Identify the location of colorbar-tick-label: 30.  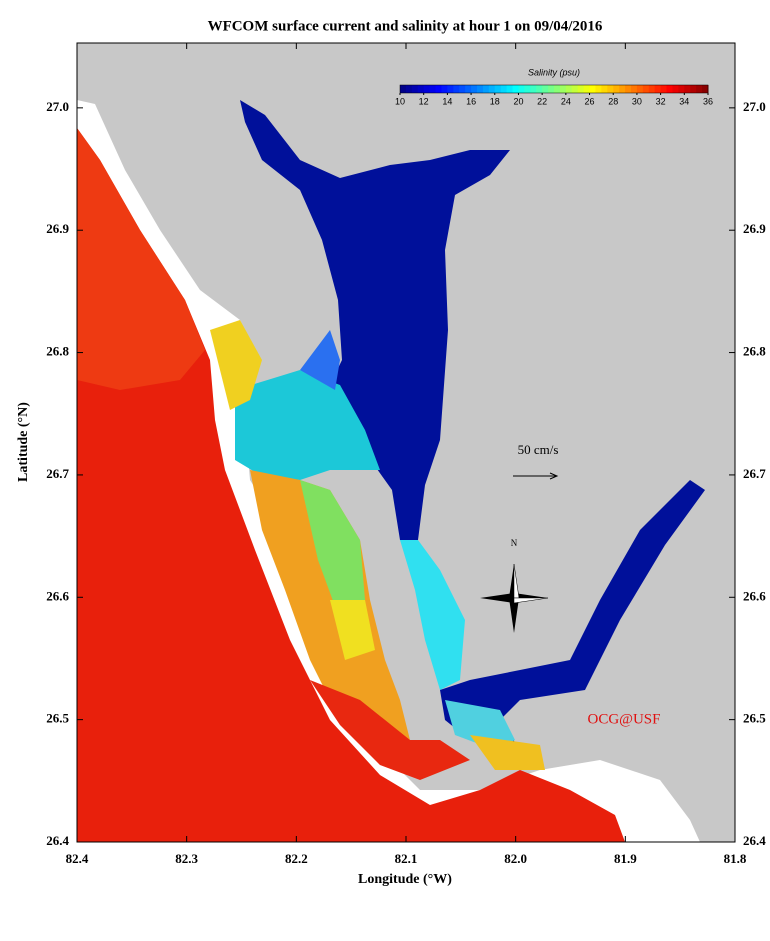
(637, 101).